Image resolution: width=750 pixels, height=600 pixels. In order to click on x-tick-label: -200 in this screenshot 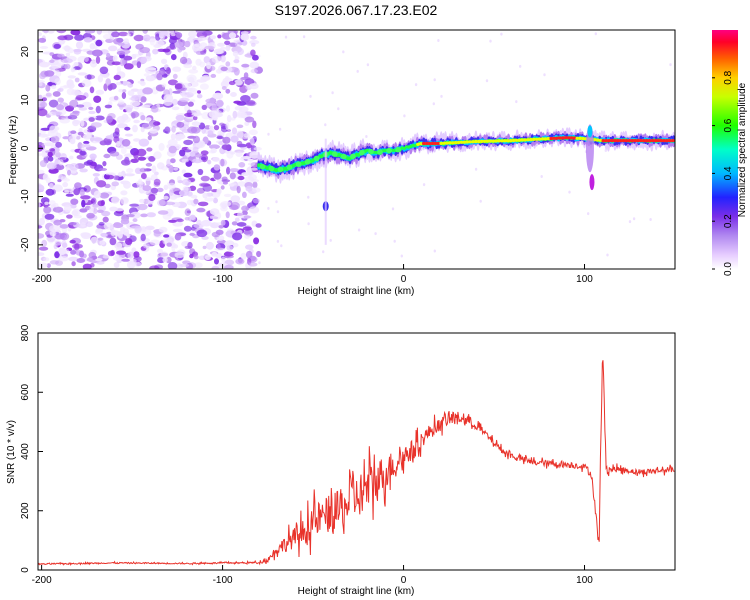, I will do `click(42, 279)`.